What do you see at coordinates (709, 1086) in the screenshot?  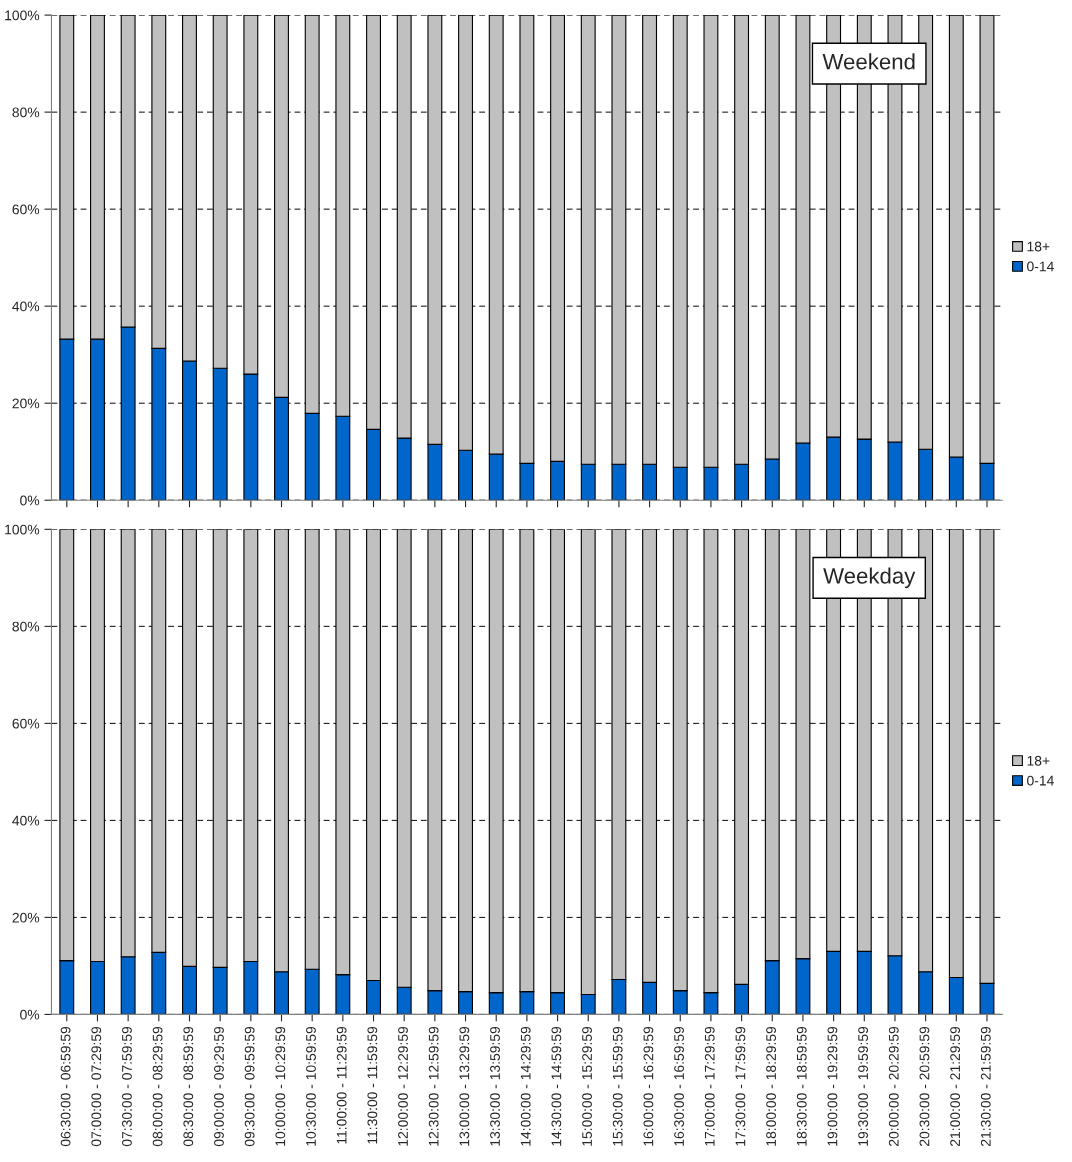 I see `x-tick-label: 17:00:00 - 17:29:59` at bounding box center [709, 1086].